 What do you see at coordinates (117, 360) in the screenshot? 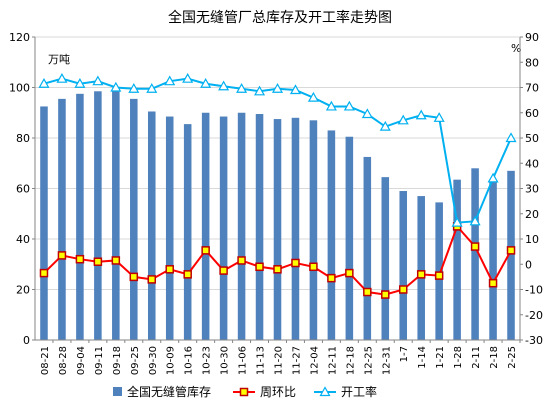
I see `x-tick-label: 09-18` at bounding box center [117, 360].